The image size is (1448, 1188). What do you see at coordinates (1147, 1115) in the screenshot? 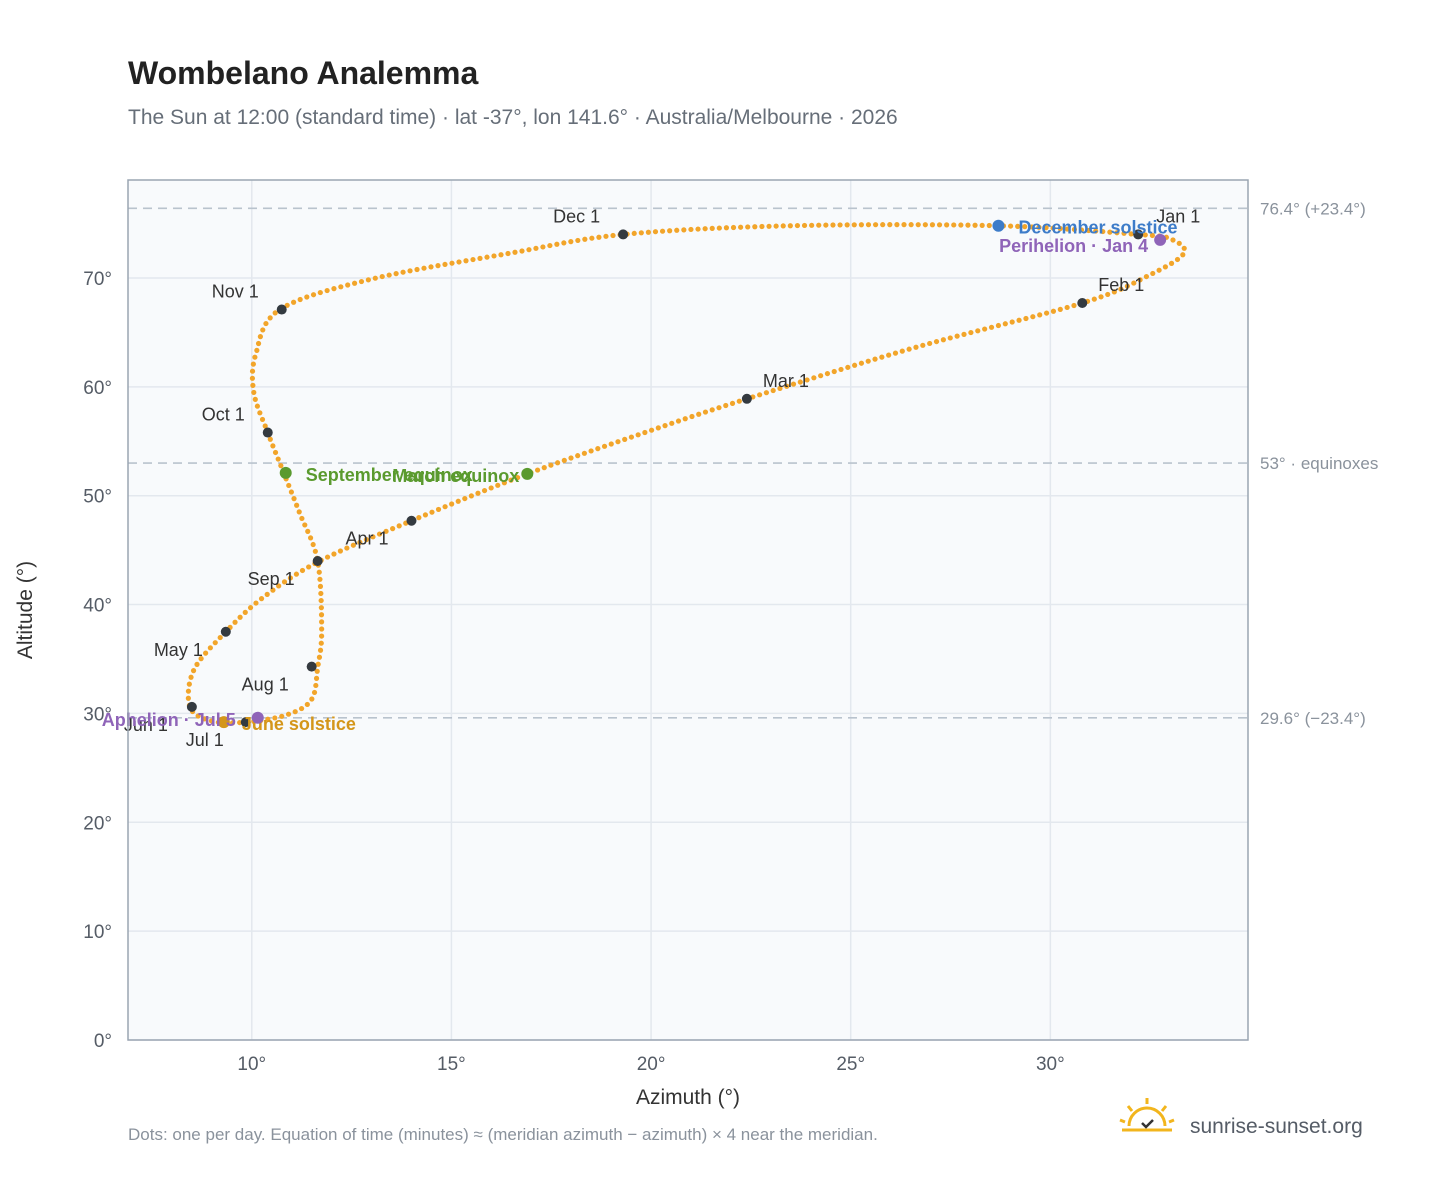
I see `sun-check-logo-icon` at bounding box center [1147, 1115].